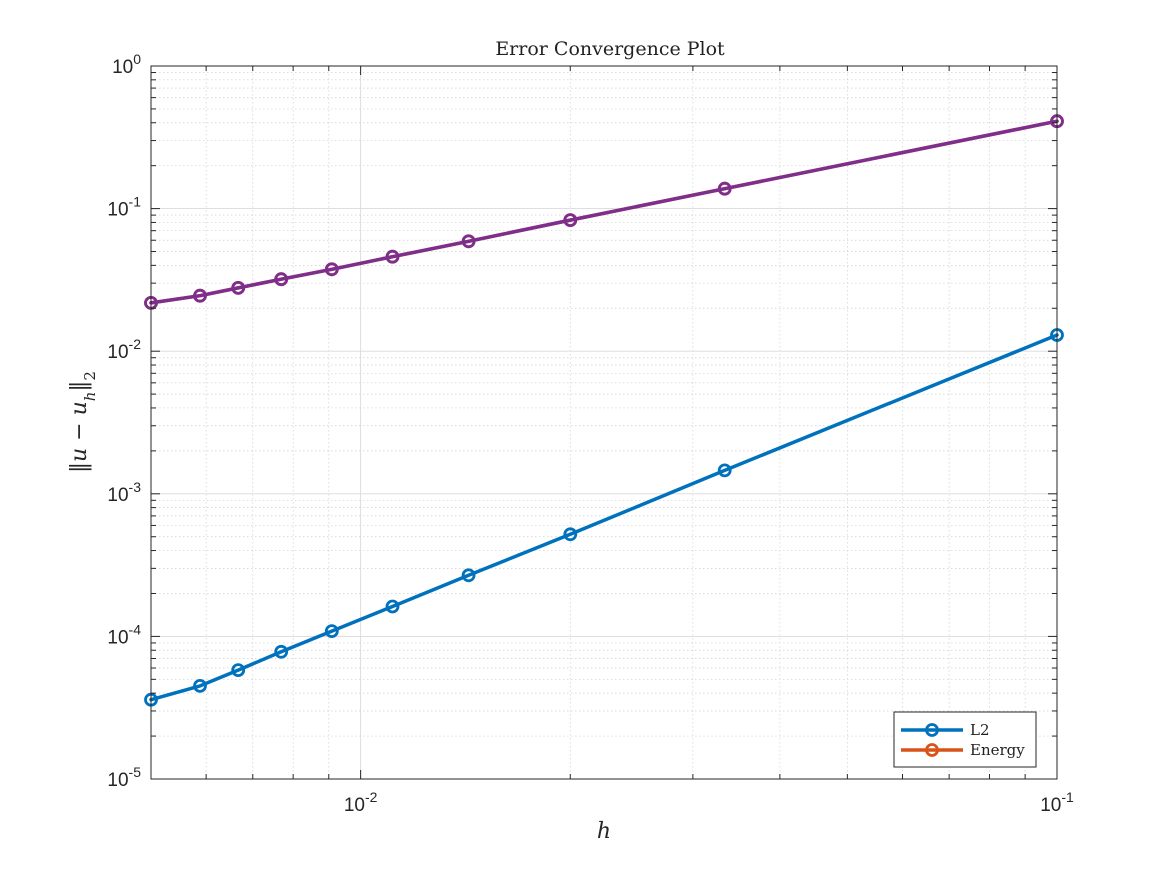 Image resolution: width=1167 pixels, height=875 pixels. What do you see at coordinates (610, 49) in the screenshot?
I see `chart-title: Error Convergence Plot` at bounding box center [610, 49].